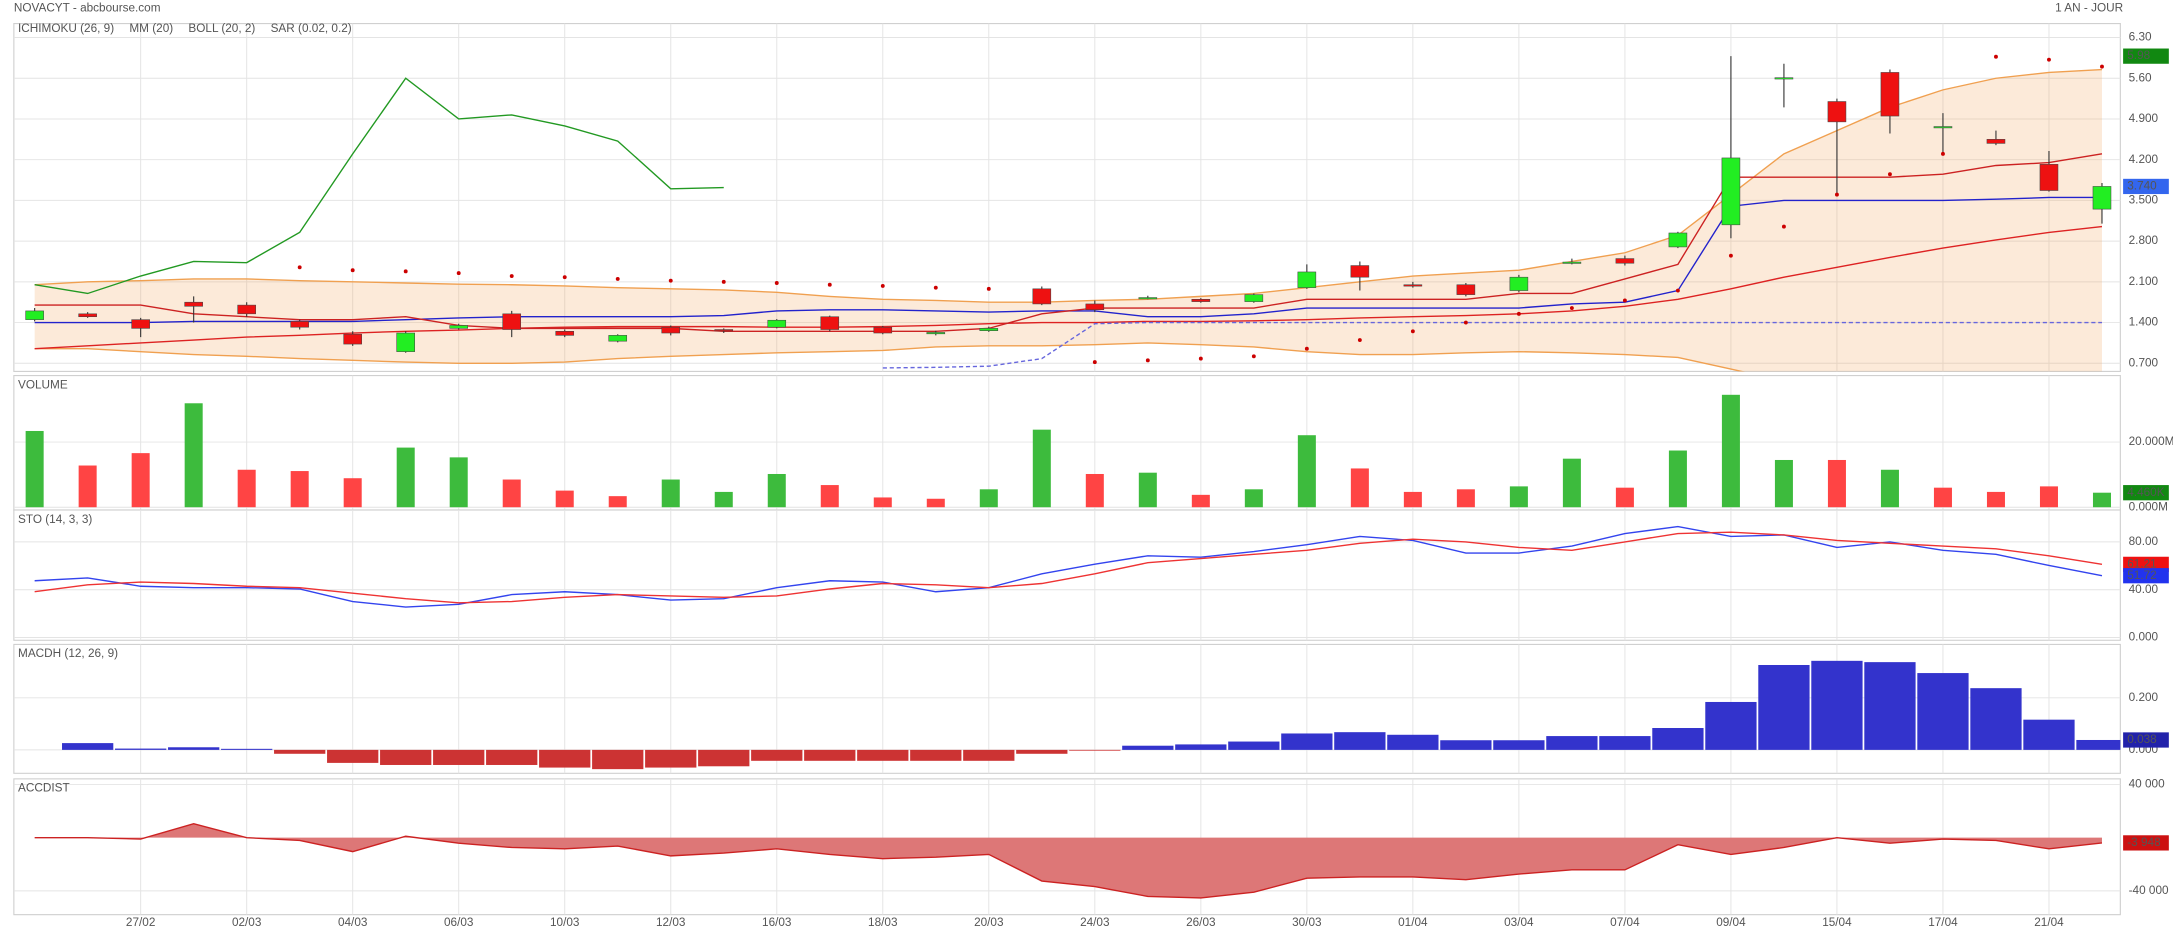  Describe the element at coordinates (1519, 922) in the screenshot. I see `x-tick-label: 03/04` at that location.